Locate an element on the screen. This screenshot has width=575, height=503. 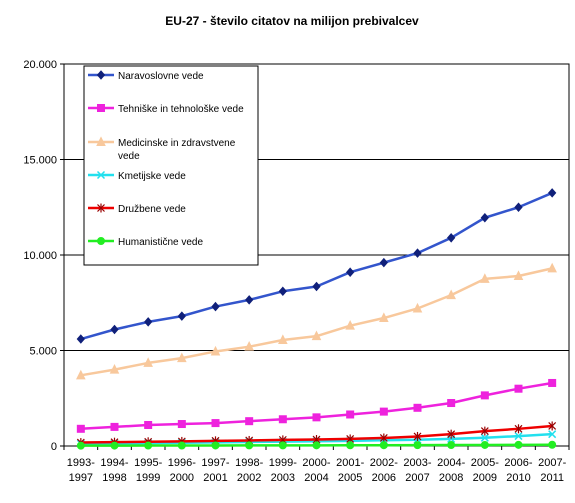
legend-label: Družbene vede is located at coordinates (152, 209).